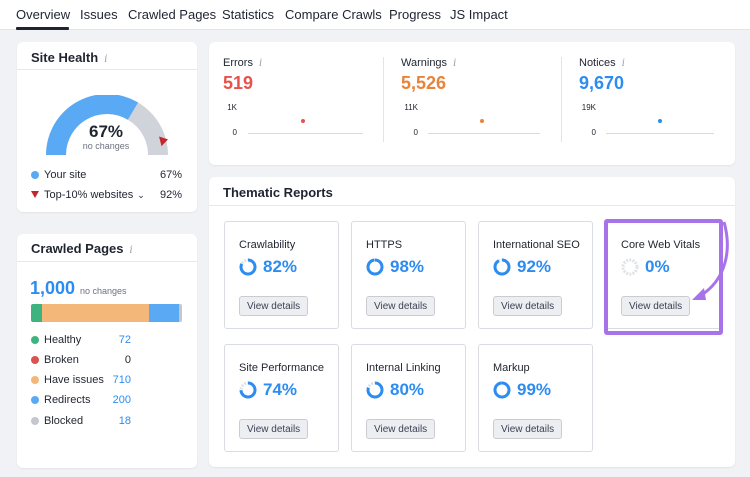  I want to click on blocked-label: Blocked, so click(64, 421).